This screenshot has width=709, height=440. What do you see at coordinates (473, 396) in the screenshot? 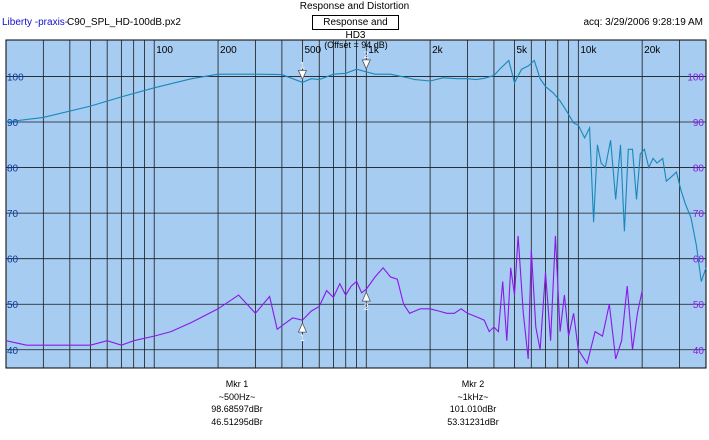
I see `marker-2-frequency: ~1kHz~` at bounding box center [473, 396].